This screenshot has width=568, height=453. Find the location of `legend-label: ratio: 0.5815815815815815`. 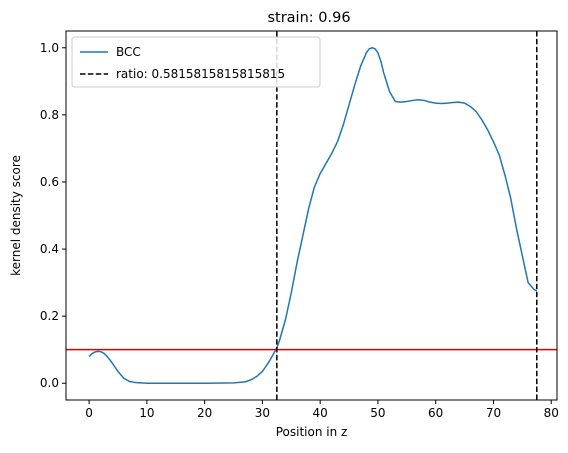

legend-label: ratio: 0.5815815815815815 is located at coordinates (200, 74).